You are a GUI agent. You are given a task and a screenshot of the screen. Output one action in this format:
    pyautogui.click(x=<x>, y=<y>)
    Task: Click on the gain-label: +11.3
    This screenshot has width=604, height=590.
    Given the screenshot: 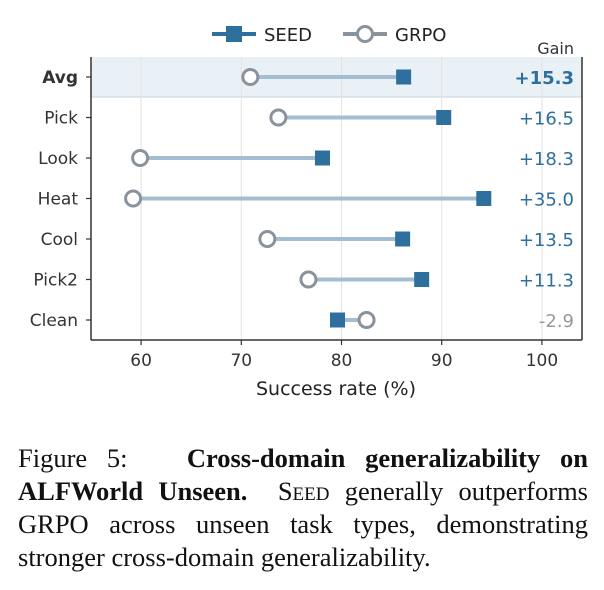 What is the action you would take?
    pyautogui.click(x=546, y=281)
    